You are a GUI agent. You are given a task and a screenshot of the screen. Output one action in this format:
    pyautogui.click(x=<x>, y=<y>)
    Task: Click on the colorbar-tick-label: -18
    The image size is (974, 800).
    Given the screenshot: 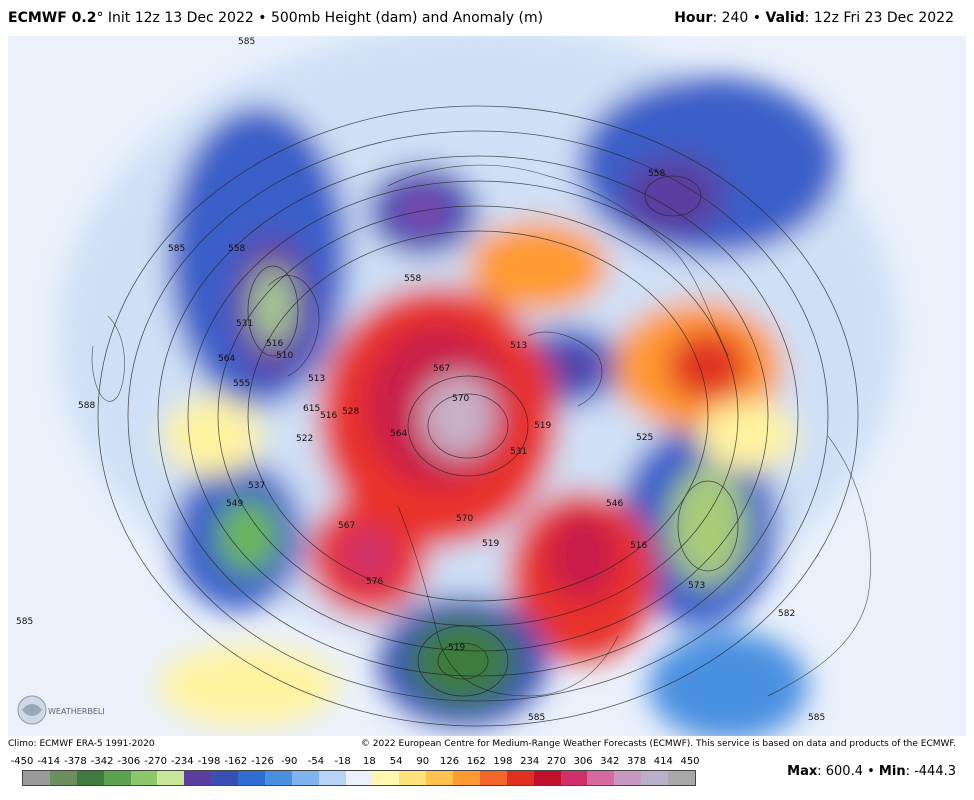 What is the action you would take?
    pyautogui.click(x=342, y=761)
    